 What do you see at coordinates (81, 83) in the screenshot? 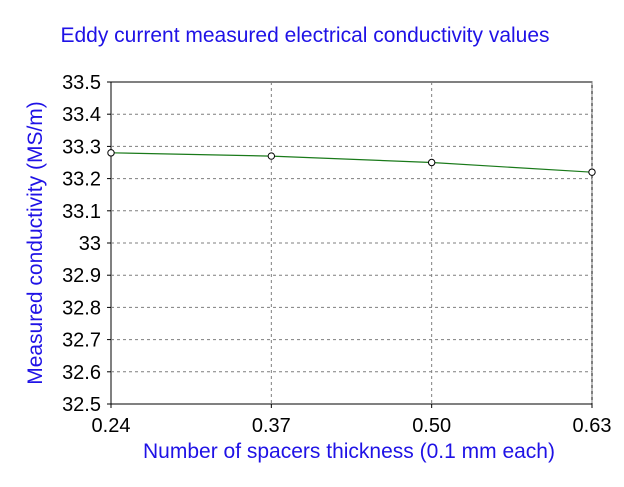
I see `y-tick-label: 33.5` at bounding box center [81, 83].